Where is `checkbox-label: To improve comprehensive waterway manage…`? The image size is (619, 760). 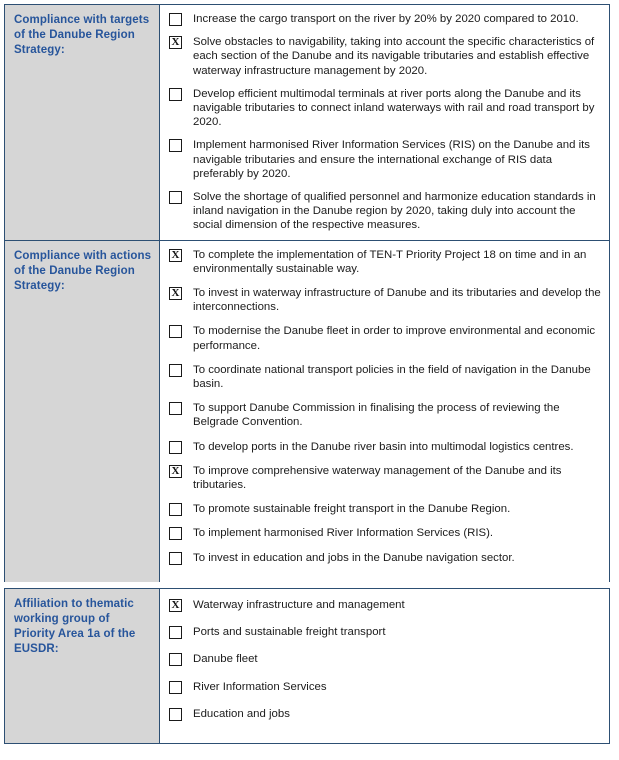
checkbox-label: To improve comprehensive waterway manage… is located at coordinates (377, 478).